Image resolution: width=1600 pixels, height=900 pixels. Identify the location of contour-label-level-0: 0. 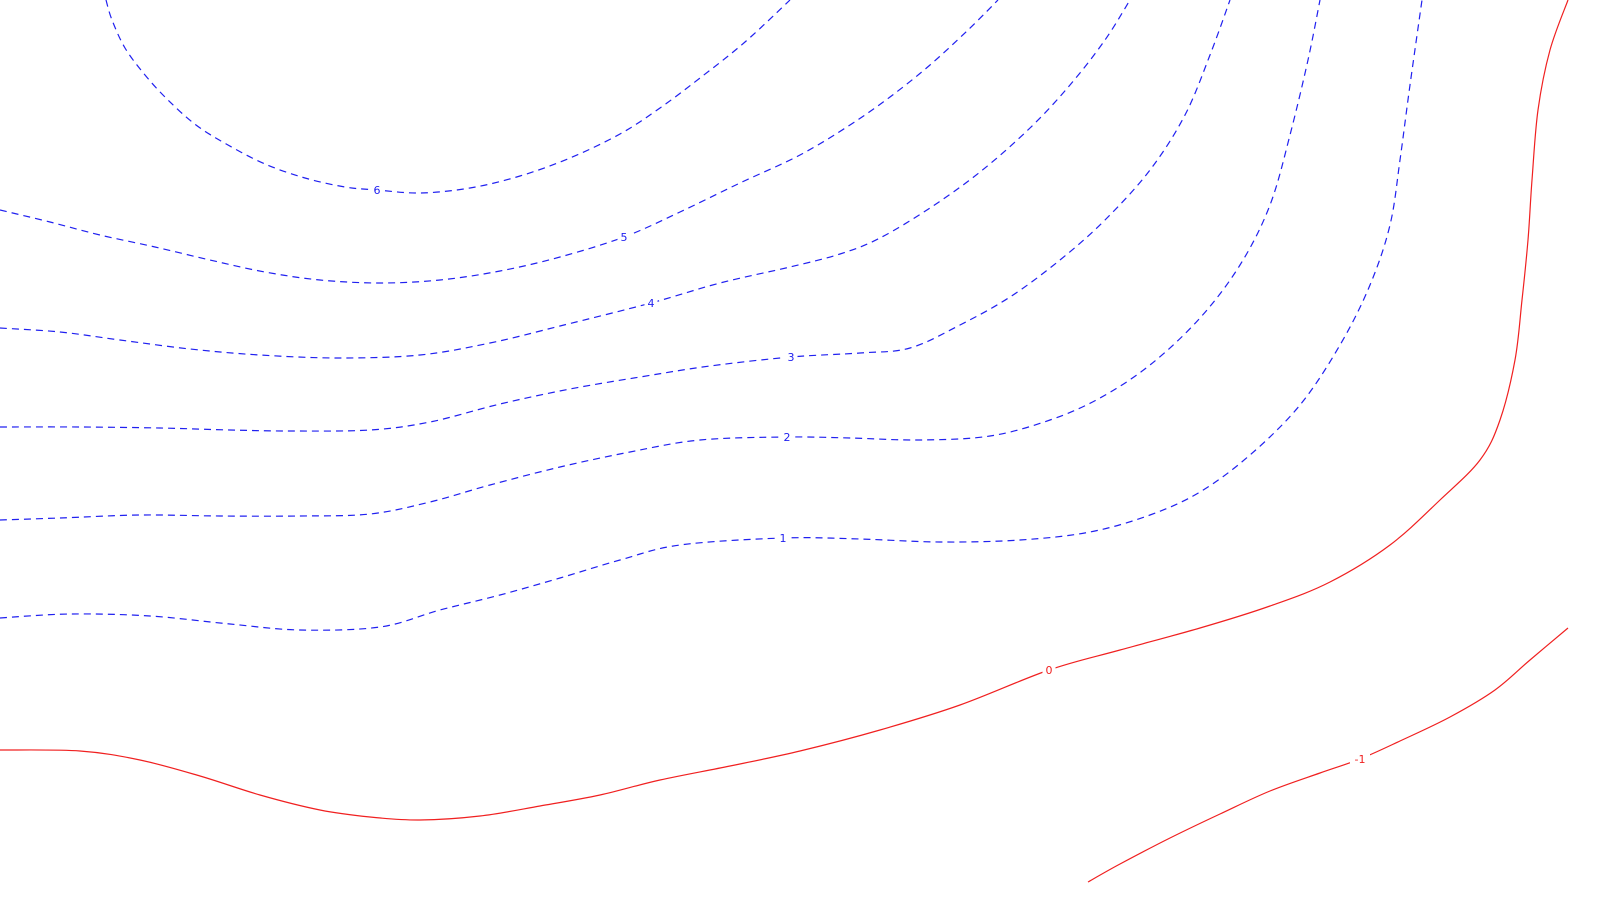
(1049, 670).